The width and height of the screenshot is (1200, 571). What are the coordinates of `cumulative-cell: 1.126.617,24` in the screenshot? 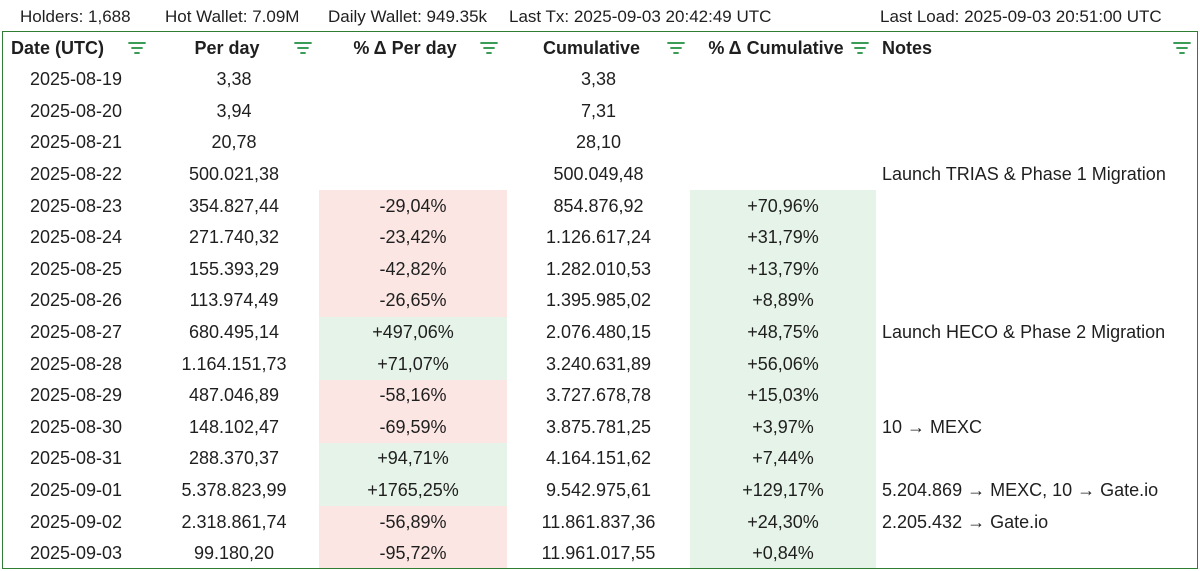 It's located at (598, 237).